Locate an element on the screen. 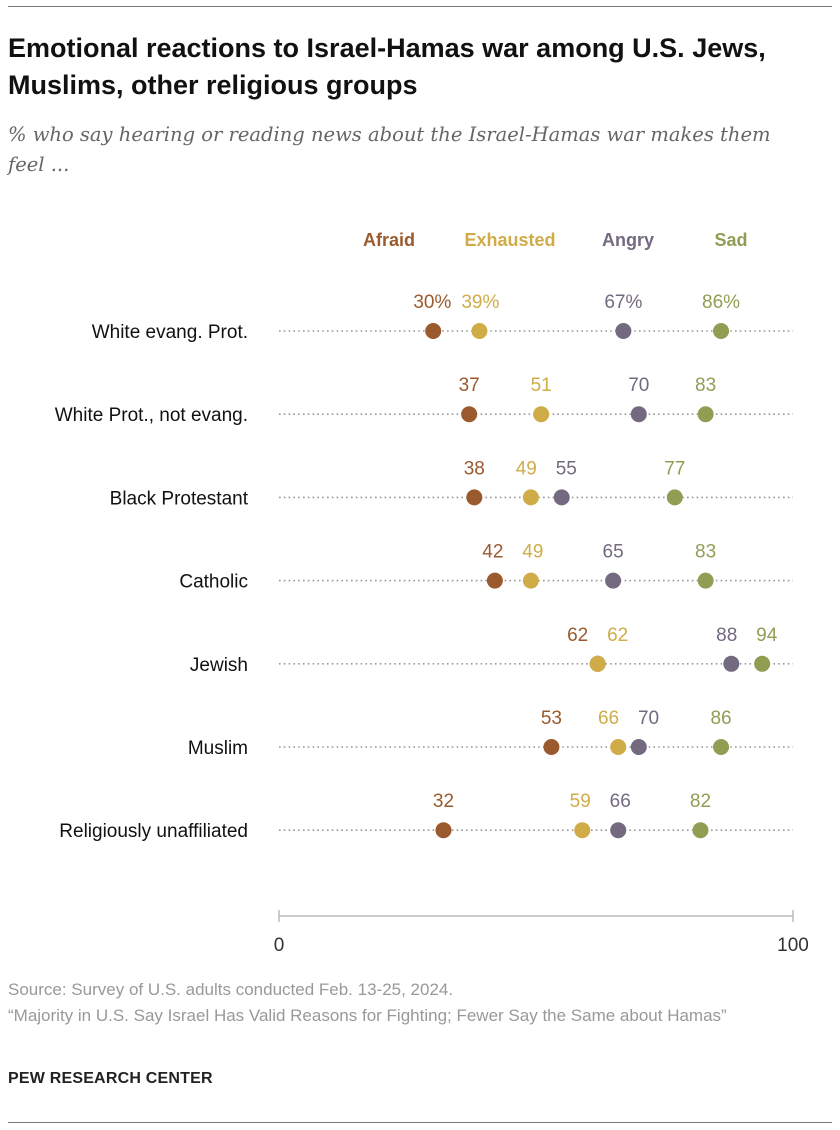 This screenshot has width=840, height=1130. row-label: White Prot., not evang. is located at coordinates (151, 415).